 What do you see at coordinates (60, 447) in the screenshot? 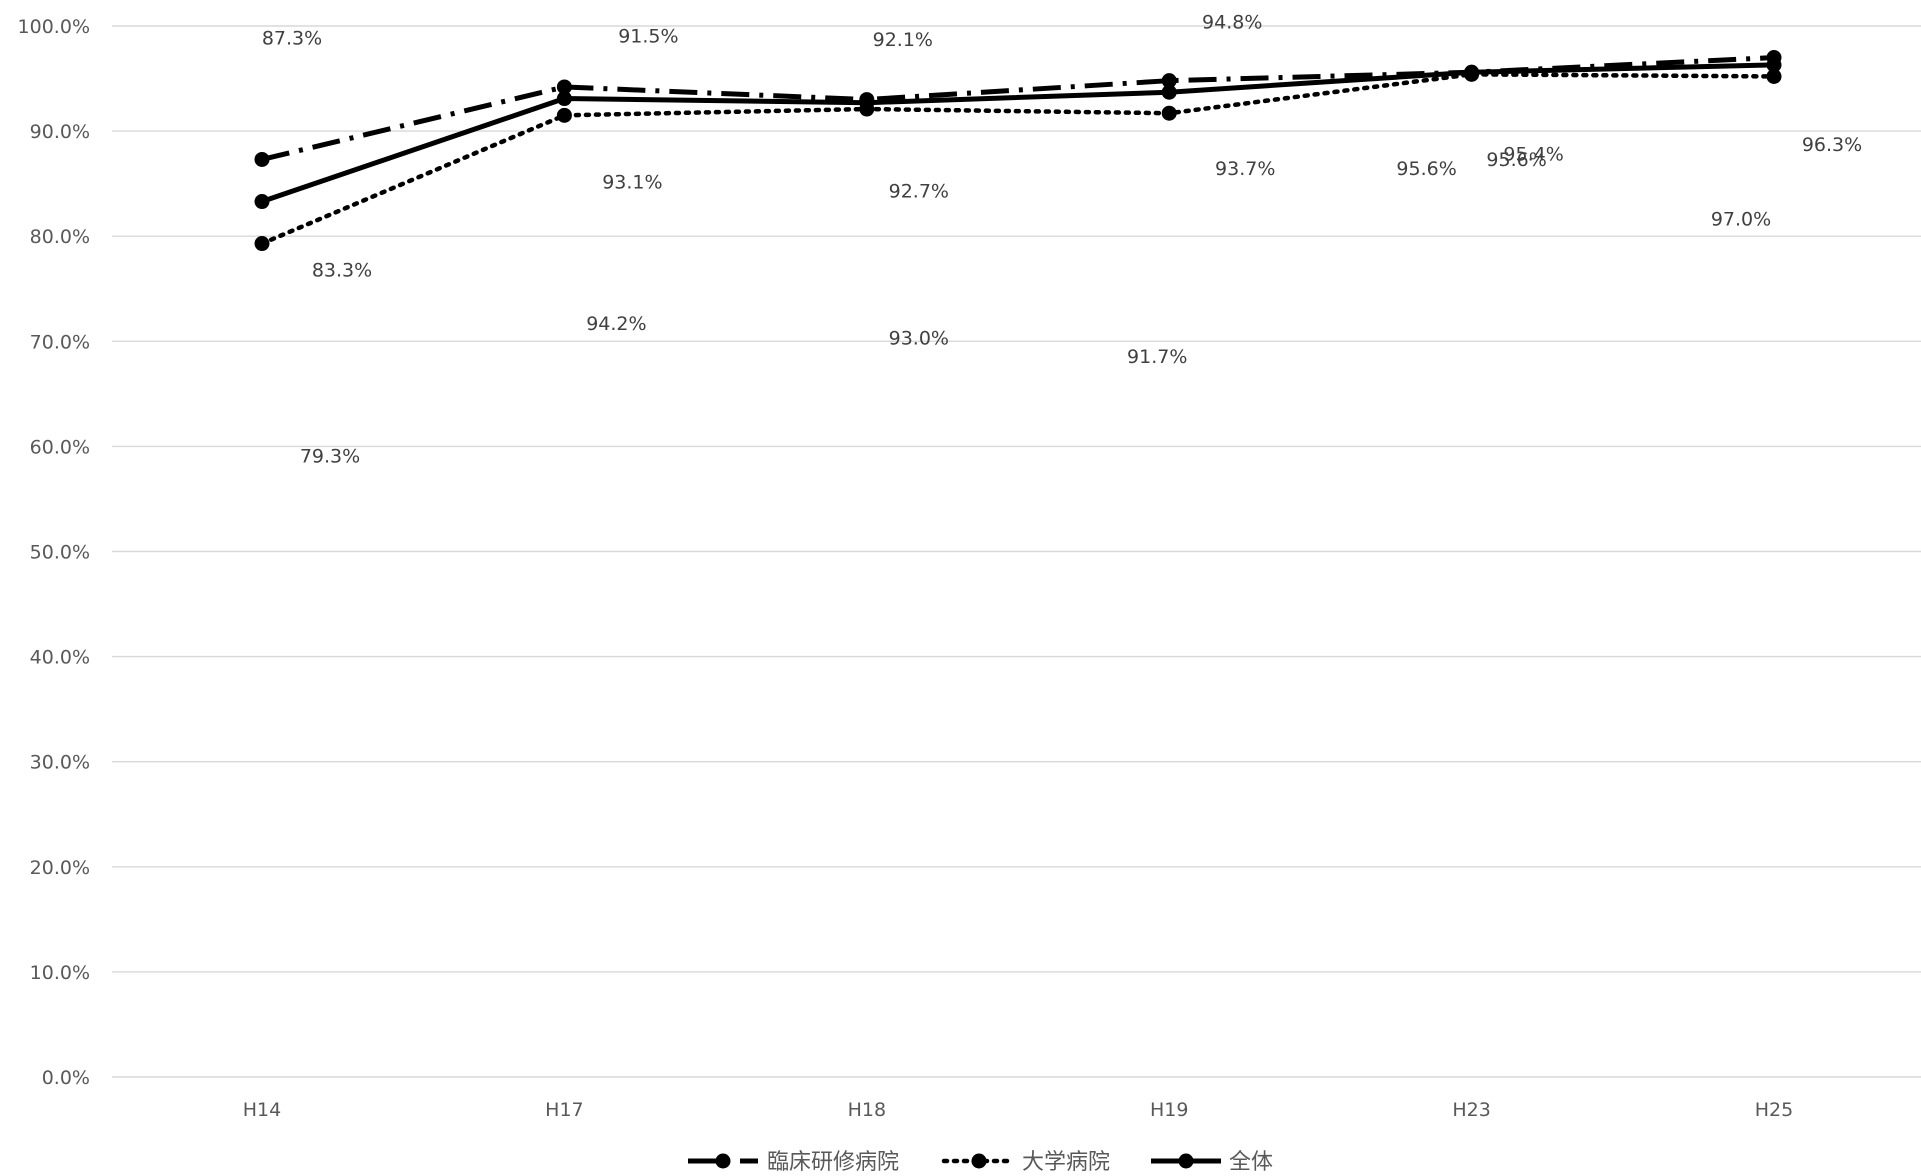
I see `y-tick-label: 60.0%` at bounding box center [60, 447].